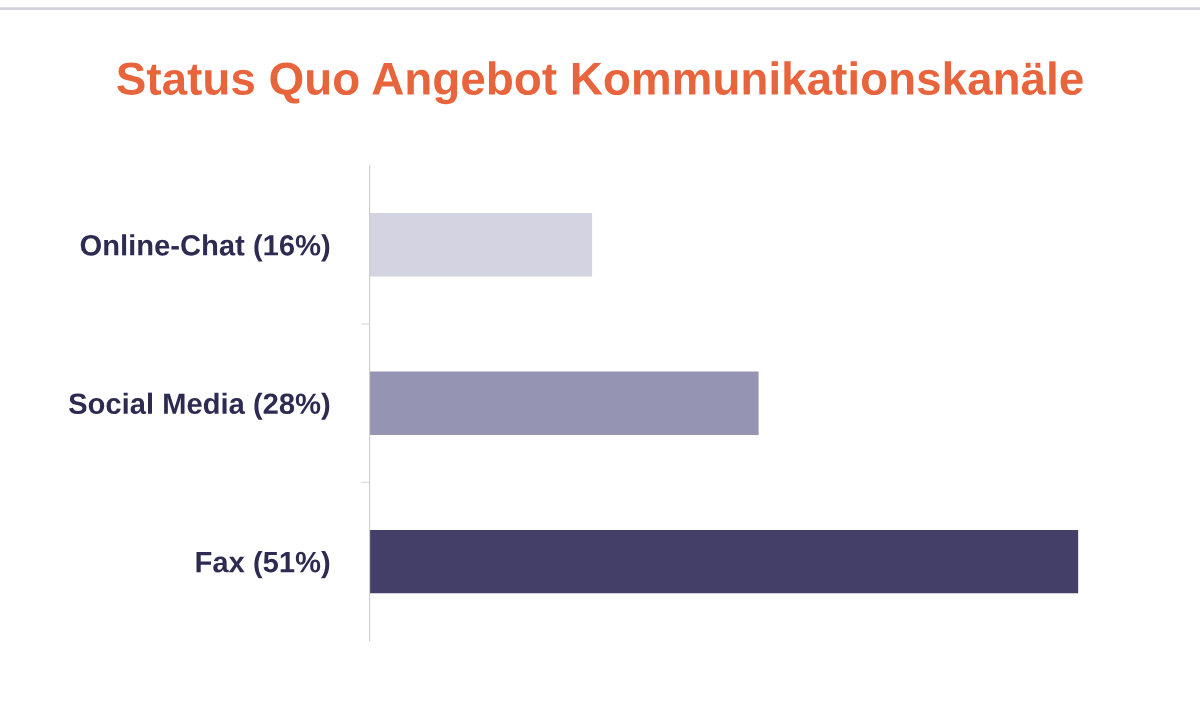  What do you see at coordinates (199, 406) in the screenshot?
I see `y-tick-label: Social Media (28%)` at bounding box center [199, 406].